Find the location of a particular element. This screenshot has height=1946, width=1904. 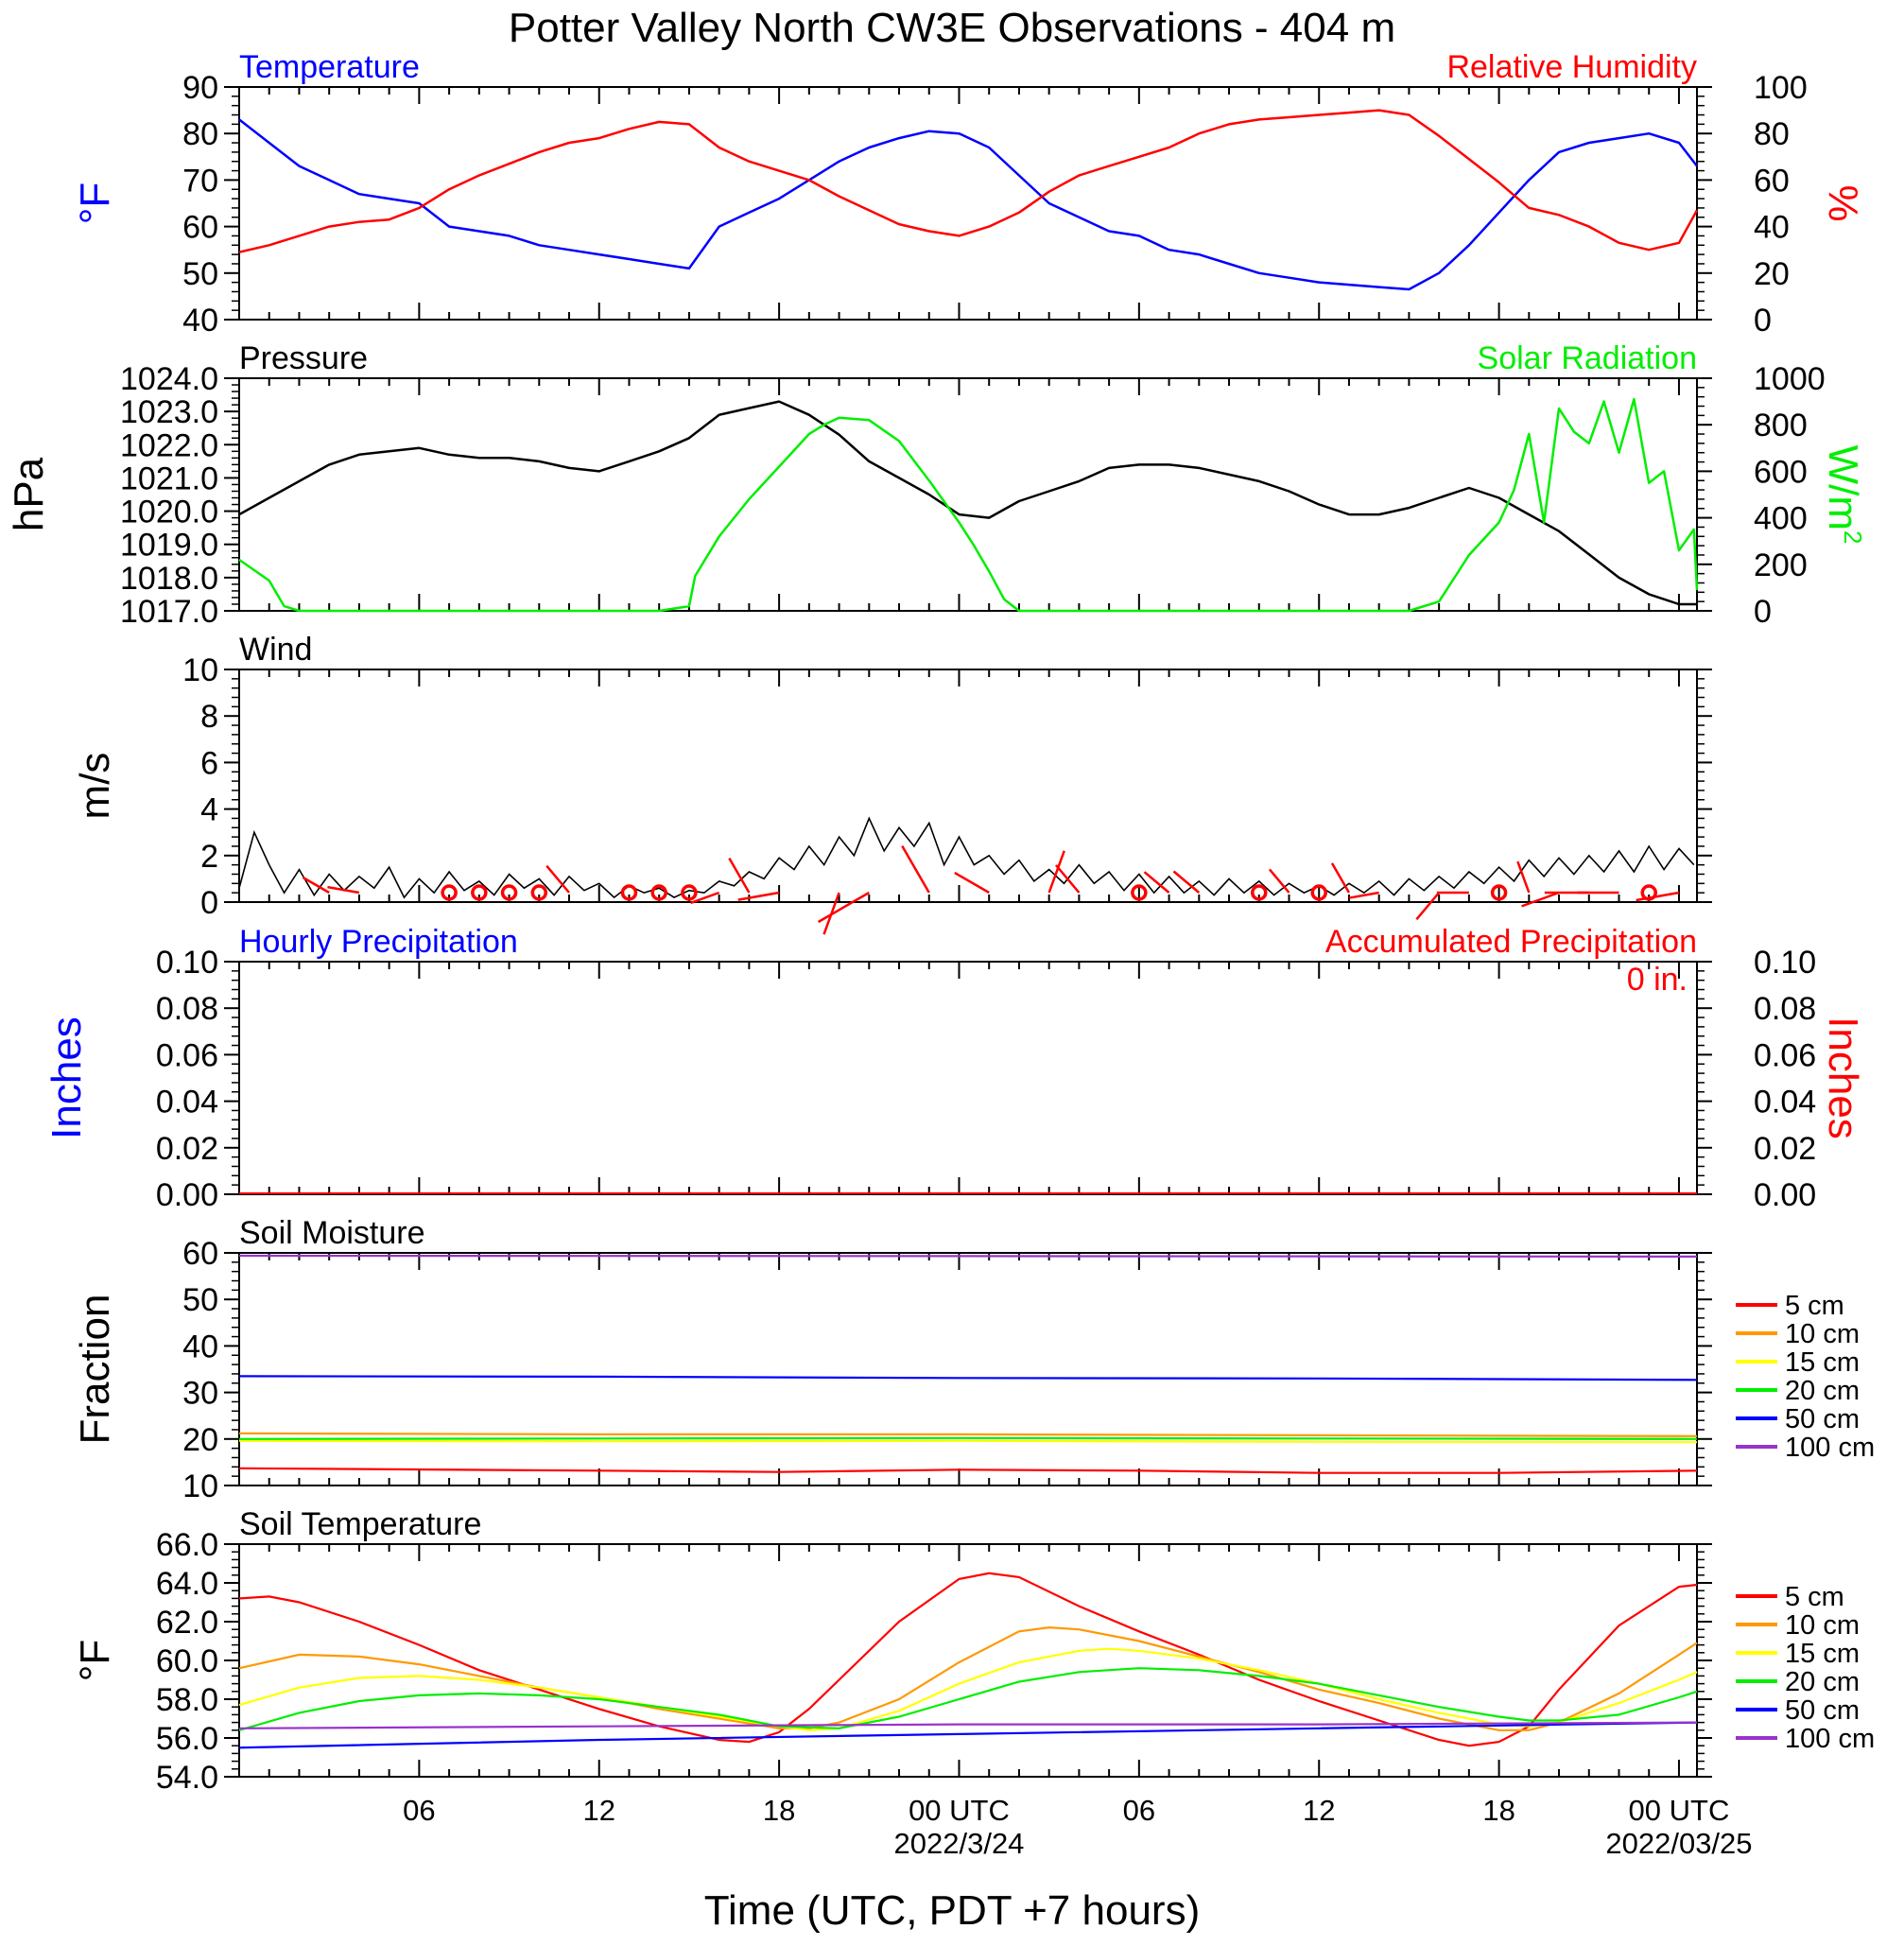

y2-tick-label: 0.06 is located at coordinates (1785, 1055).